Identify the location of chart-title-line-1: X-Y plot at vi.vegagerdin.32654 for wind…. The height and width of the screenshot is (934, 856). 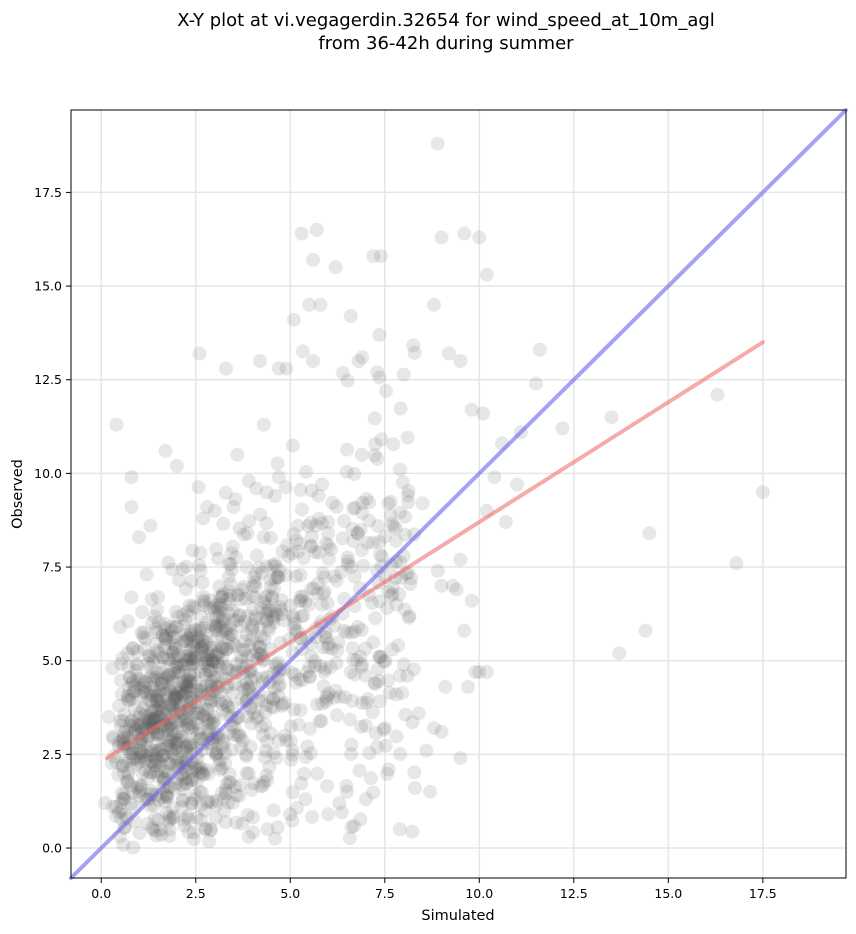
(446, 20).